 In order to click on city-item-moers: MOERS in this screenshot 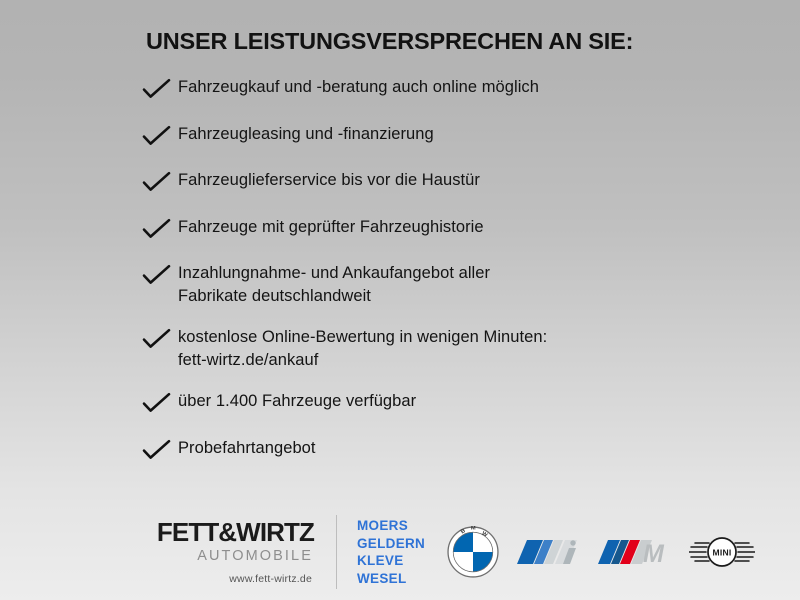, I will do `click(383, 525)`.